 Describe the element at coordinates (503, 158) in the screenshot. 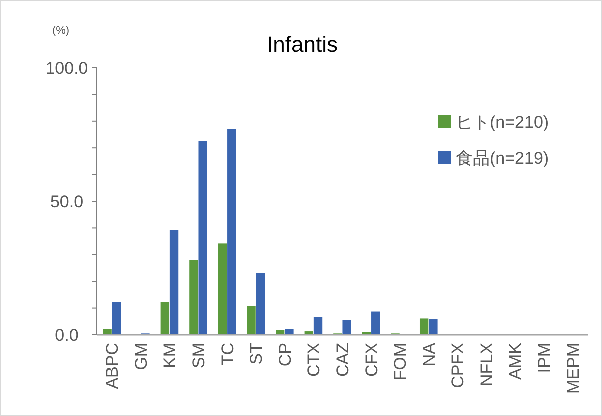

I see `legend-label: 食品(n=219)` at that location.